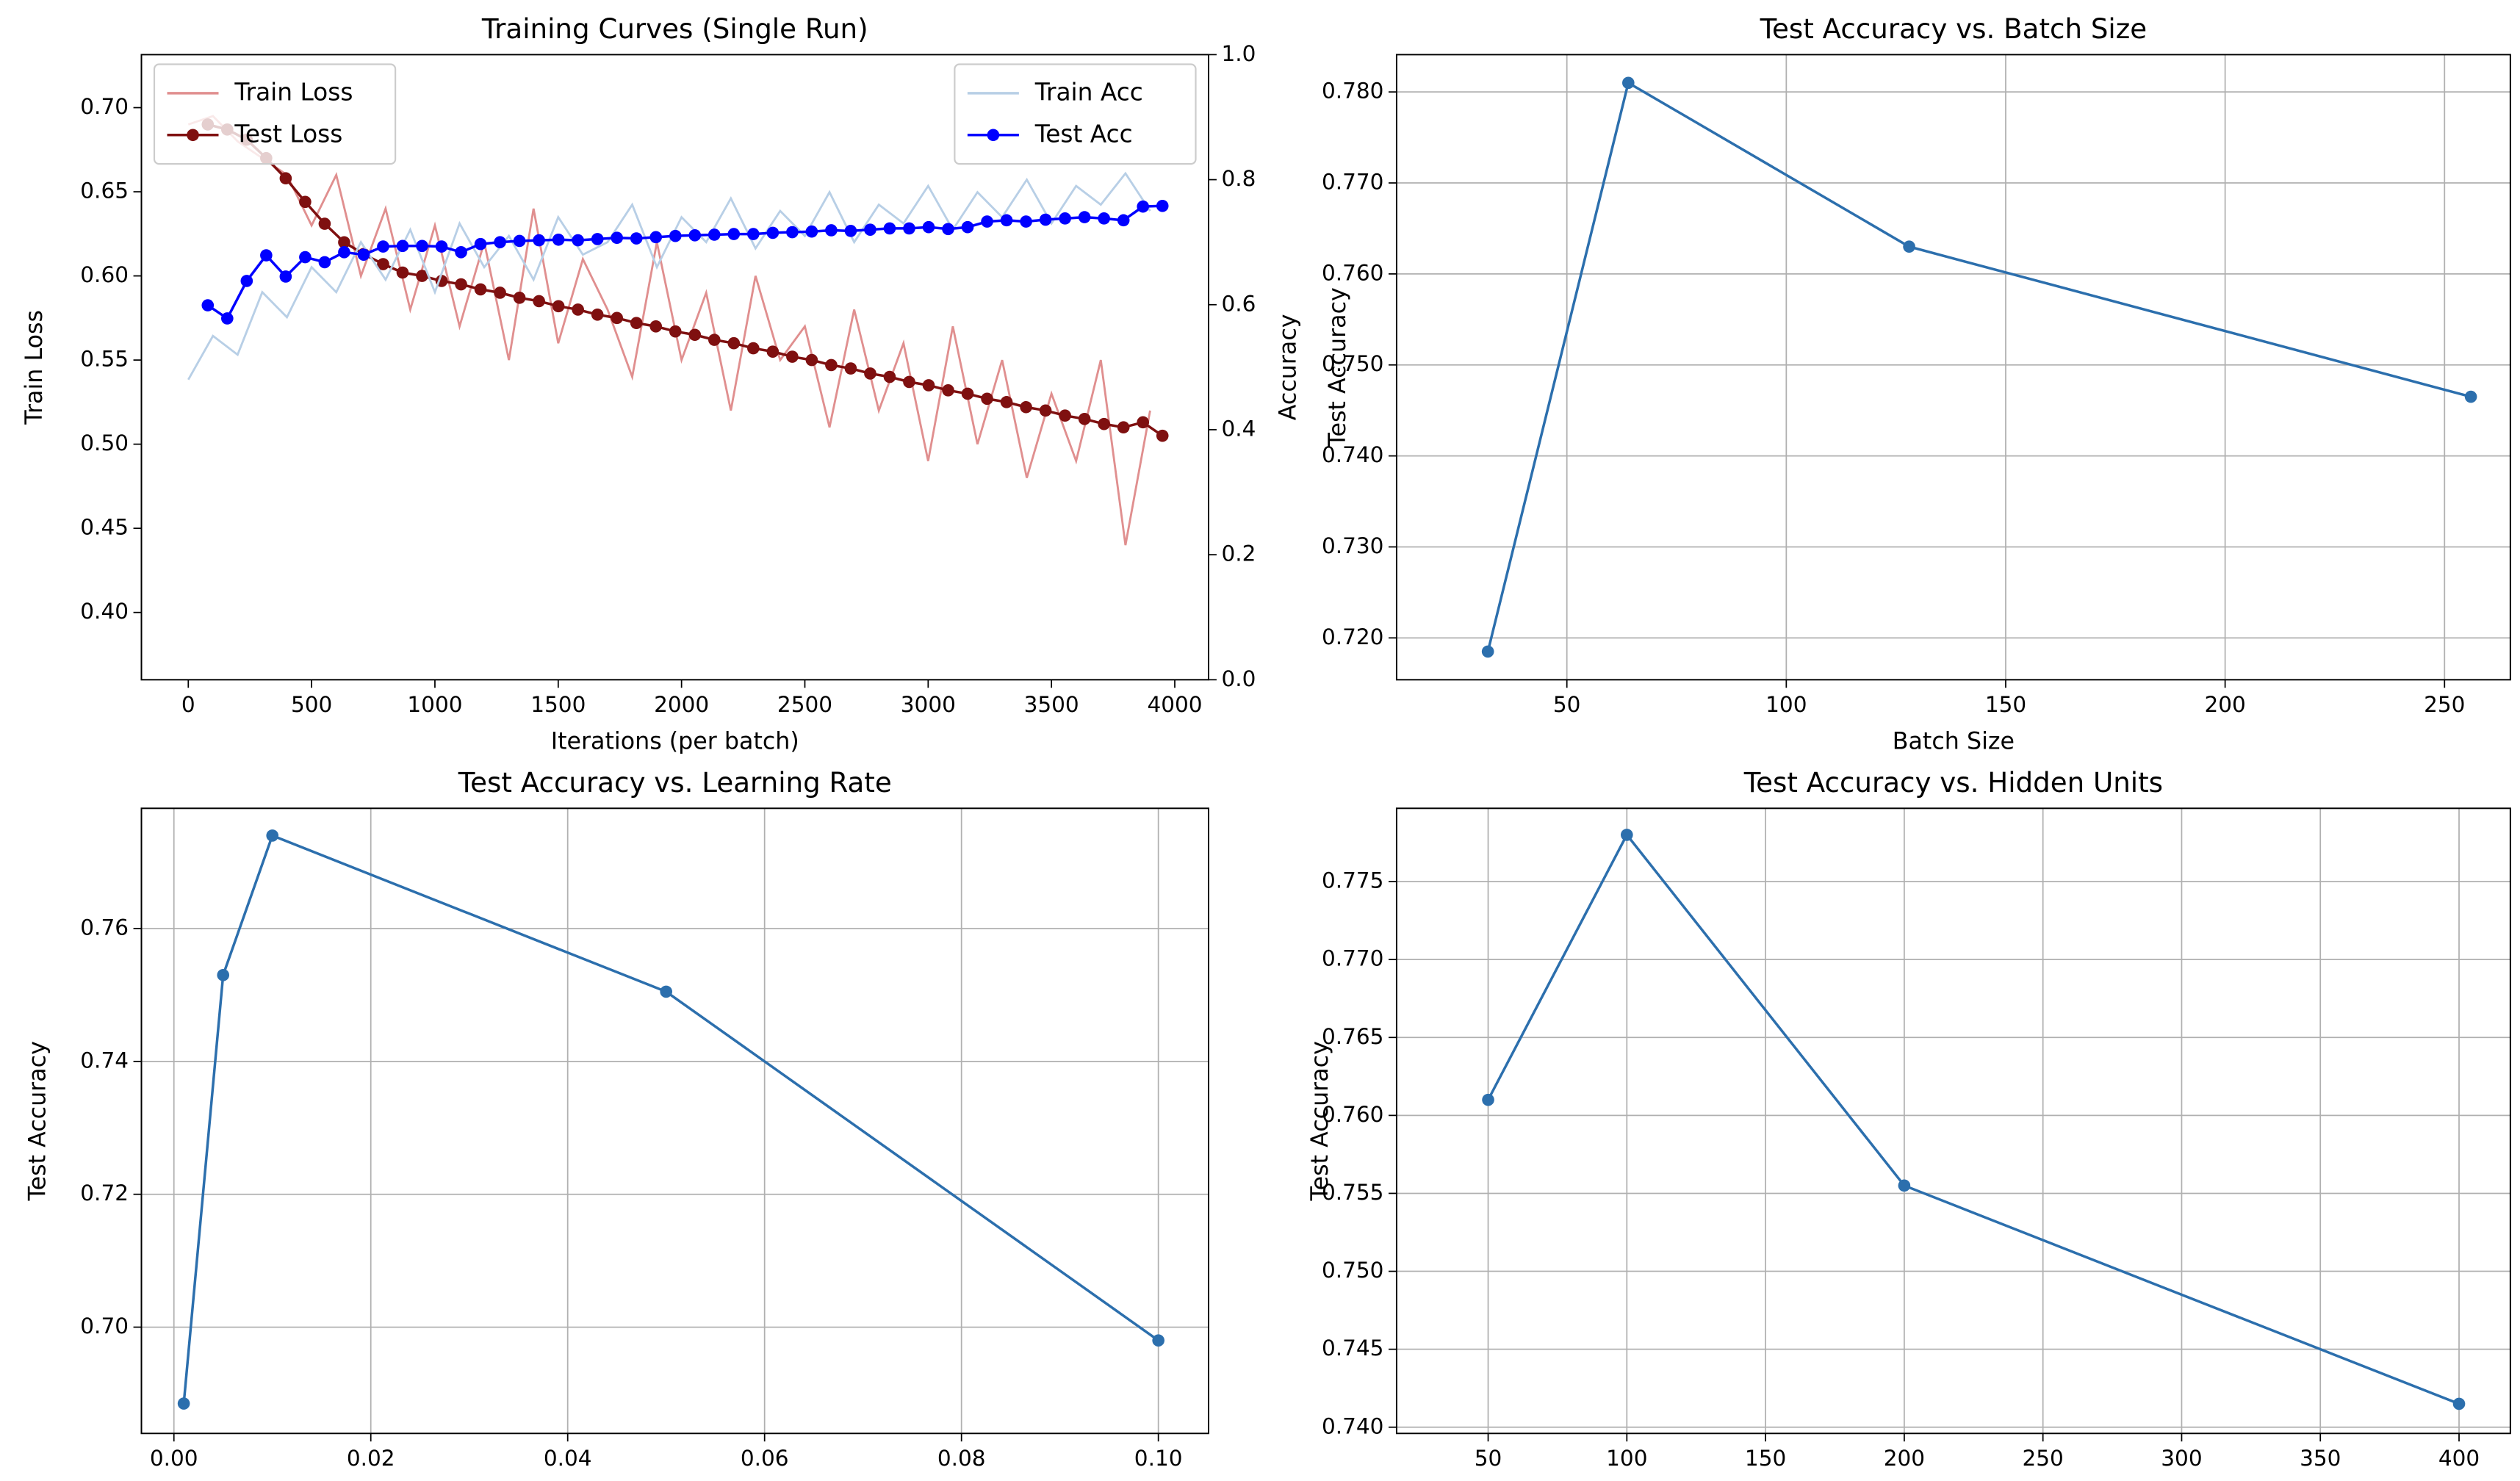 The height and width of the screenshot is (1481, 2520). I want to click on x-tick-label: 3500, so click(1052, 705).